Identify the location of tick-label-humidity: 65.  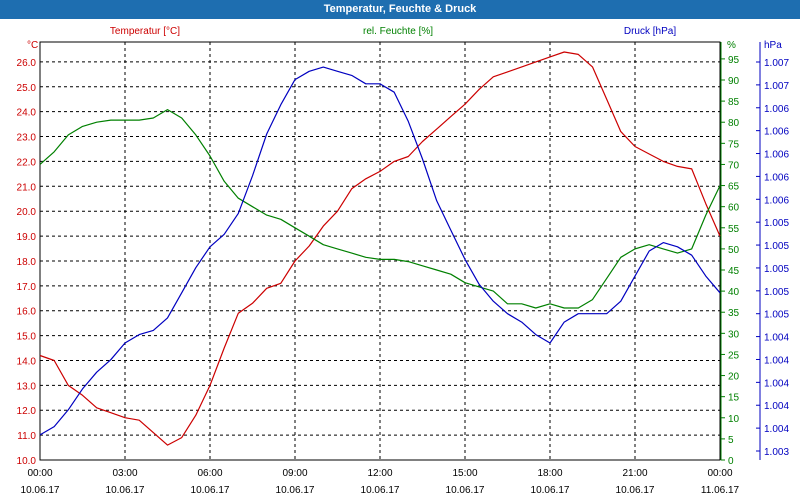
(734, 187).